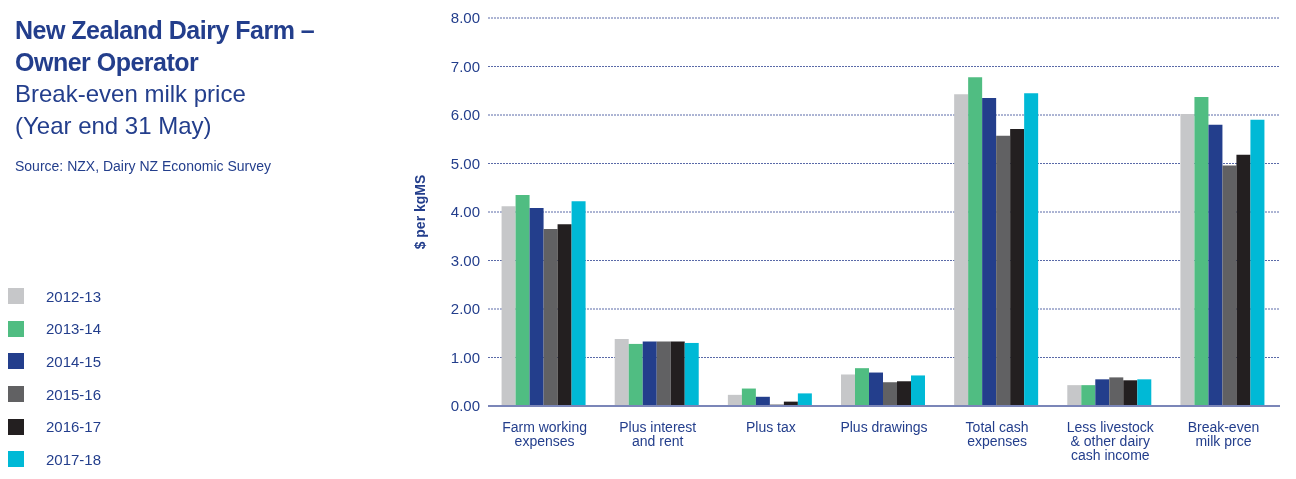 The height and width of the screenshot is (479, 1296). I want to click on x-tick-label: Less livestock & other dairy cash income, so click(1110, 440).